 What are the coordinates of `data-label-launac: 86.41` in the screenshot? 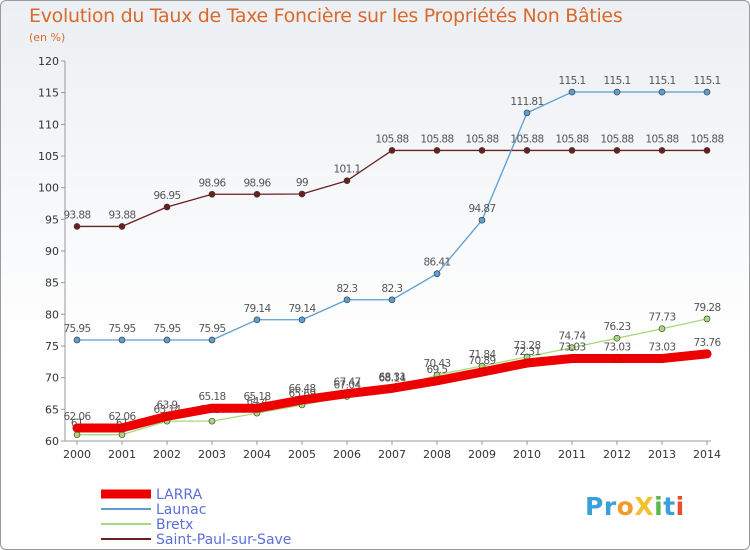 It's located at (436, 263).